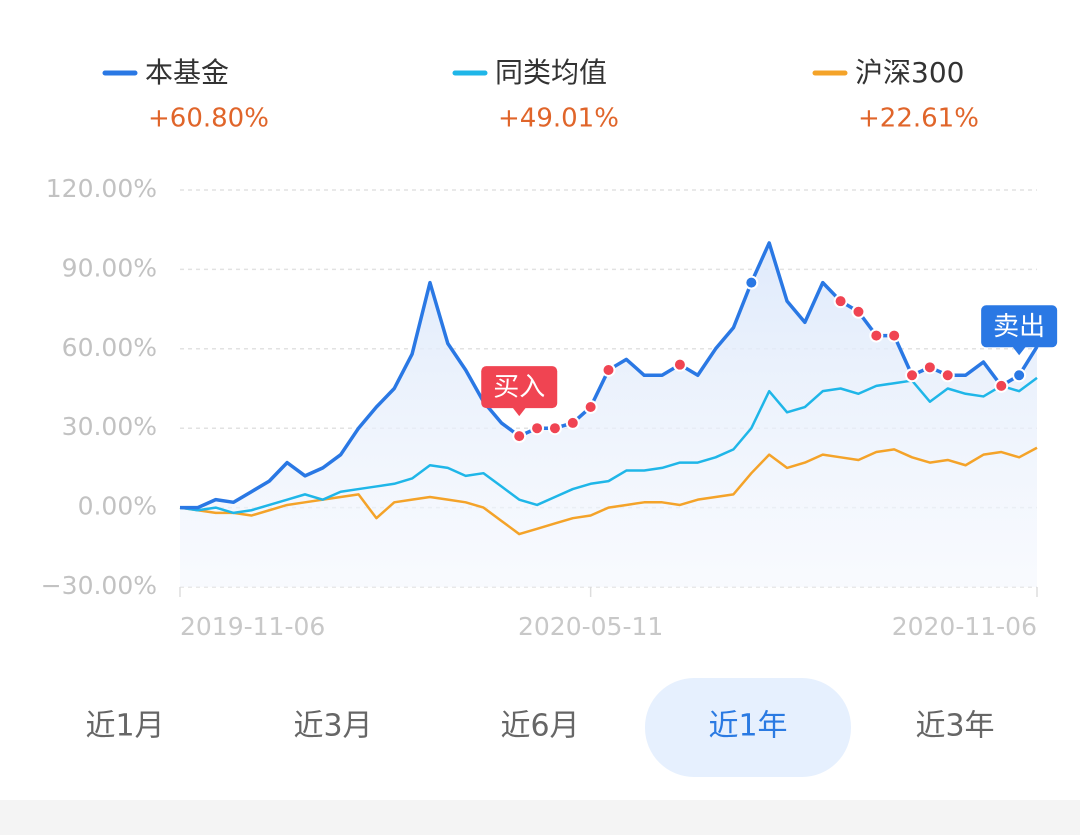 The width and height of the screenshot is (1080, 839). What do you see at coordinates (109, 347) in the screenshot?
I see `y-tick-label: 60.00%` at bounding box center [109, 347].